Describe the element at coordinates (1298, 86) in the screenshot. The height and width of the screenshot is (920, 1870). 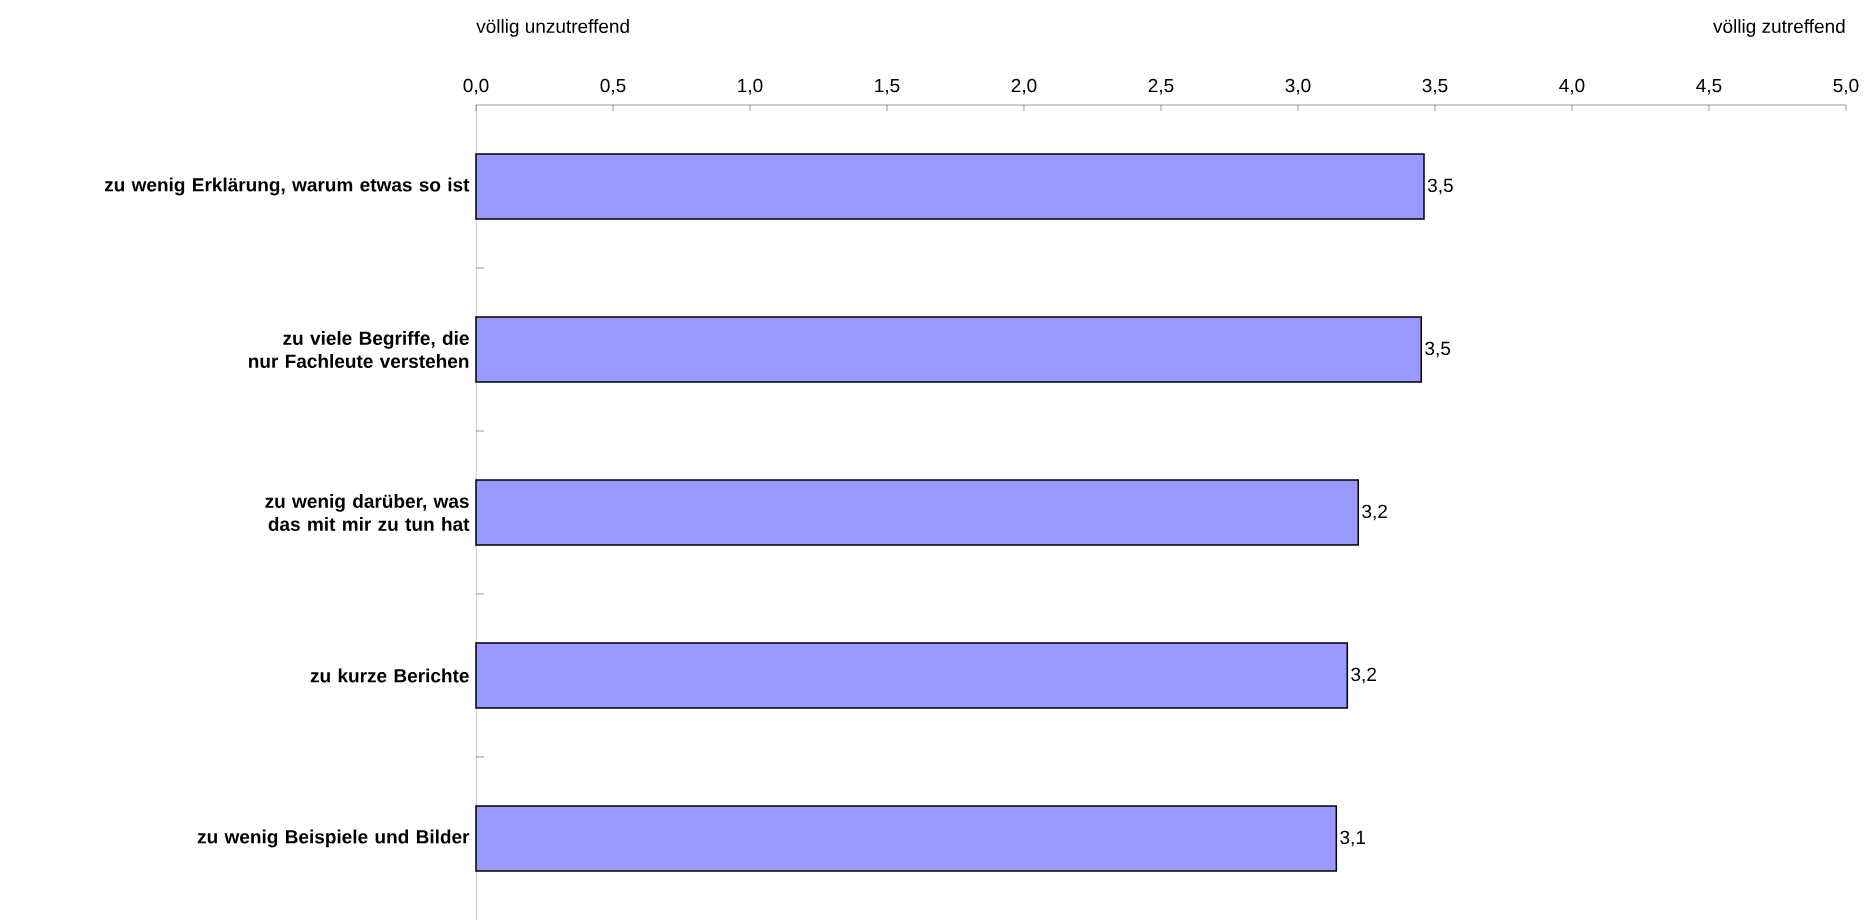
I see `x-tick-label: 3,0` at that location.